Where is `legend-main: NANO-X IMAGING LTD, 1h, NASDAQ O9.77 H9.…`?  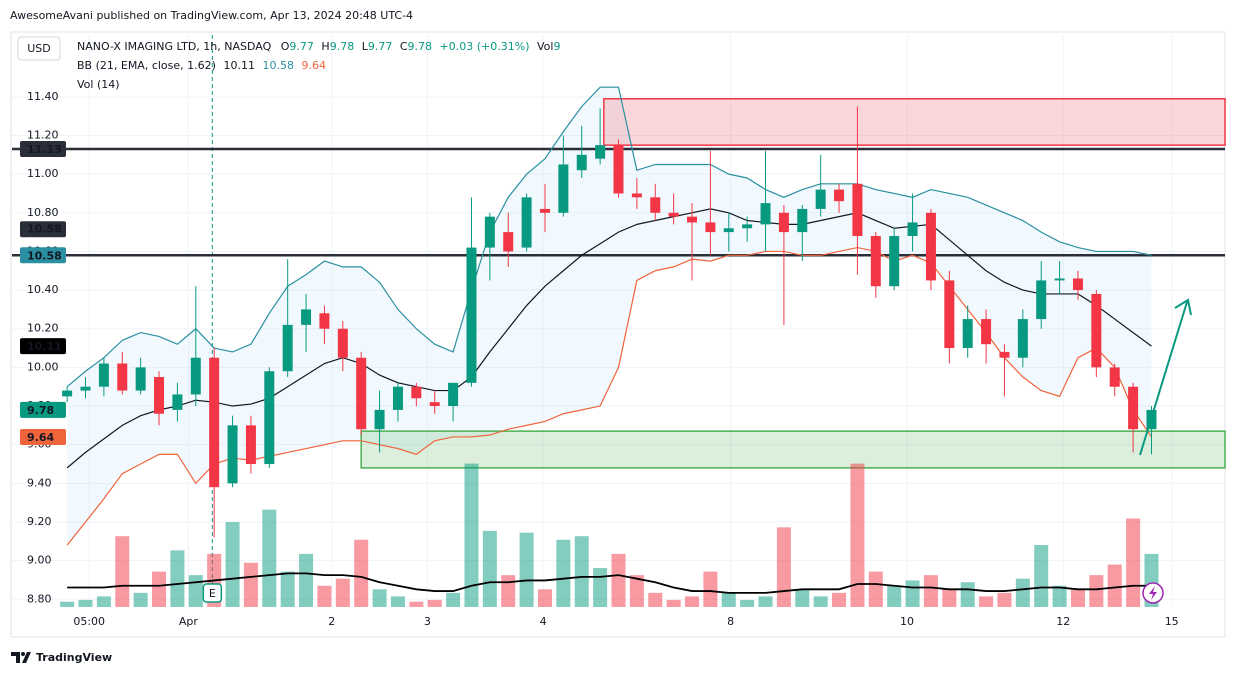
legend-main: NANO-X IMAGING LTD, 1h, NASDAQ O9.77 H9.… is located at coordinates (318, 46).